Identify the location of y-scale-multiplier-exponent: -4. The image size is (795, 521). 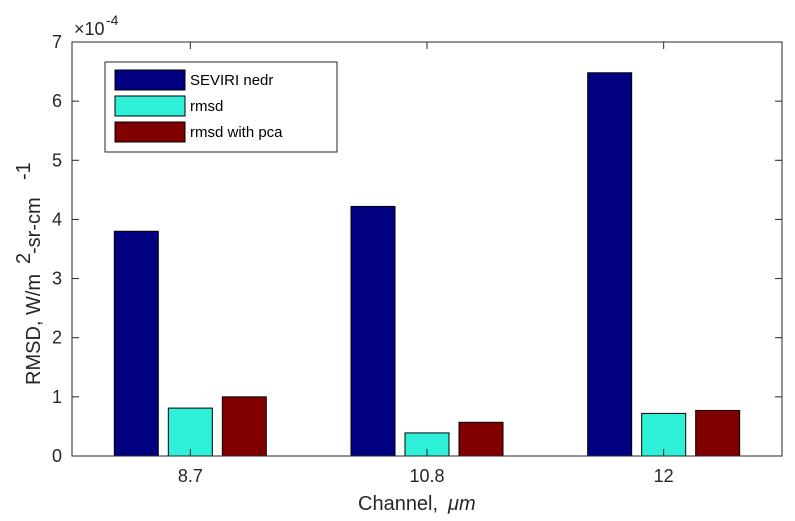
(112, 20).